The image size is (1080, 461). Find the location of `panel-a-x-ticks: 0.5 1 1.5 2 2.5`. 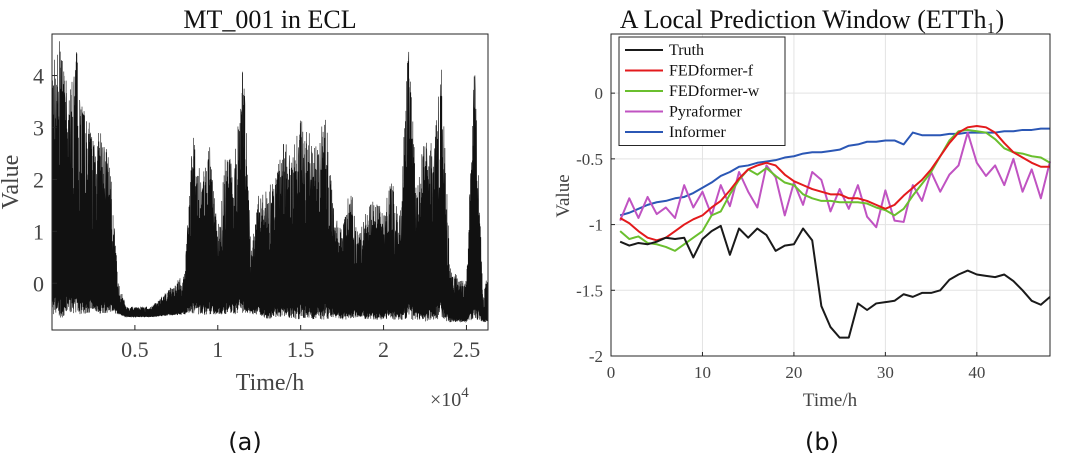

panel-a-x-ticks: 0.5 1 1.5 2 2.5 is located at coordinates (300, 343).